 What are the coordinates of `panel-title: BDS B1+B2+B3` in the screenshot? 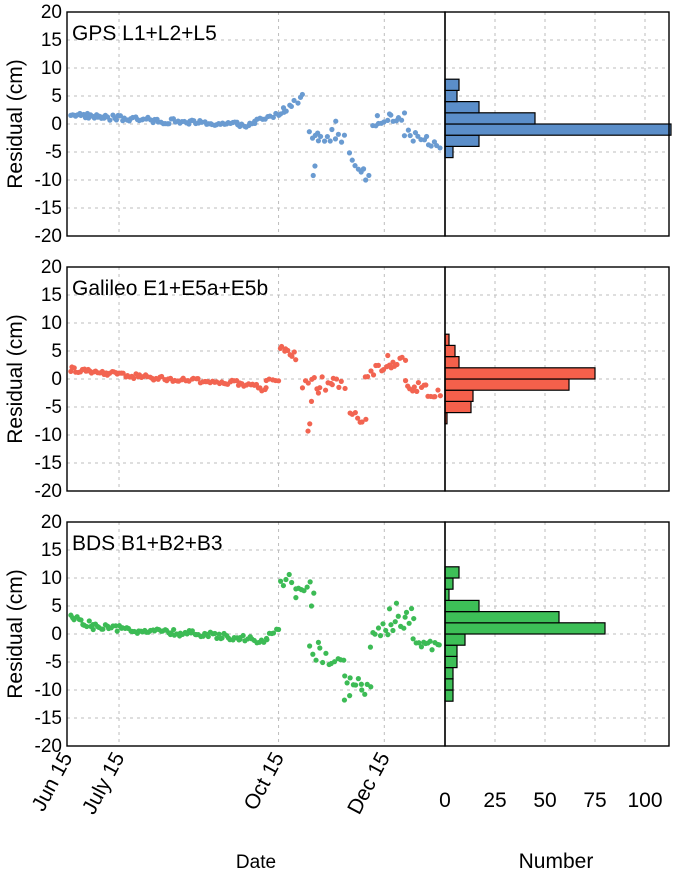 It's located at (147, 543).